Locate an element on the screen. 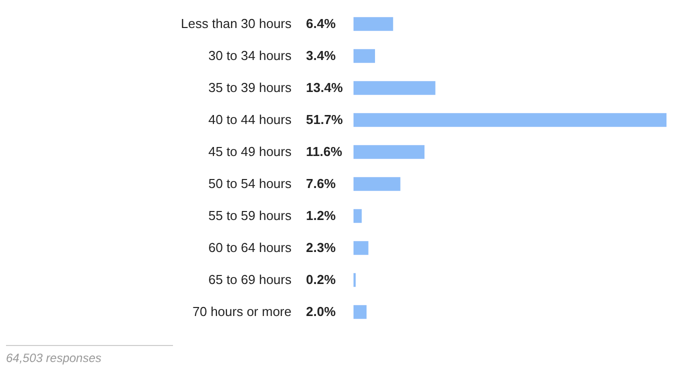 The height and width of the screenshot is (370, 686). data-label: 2.3% is located at coordinates (321, 247).